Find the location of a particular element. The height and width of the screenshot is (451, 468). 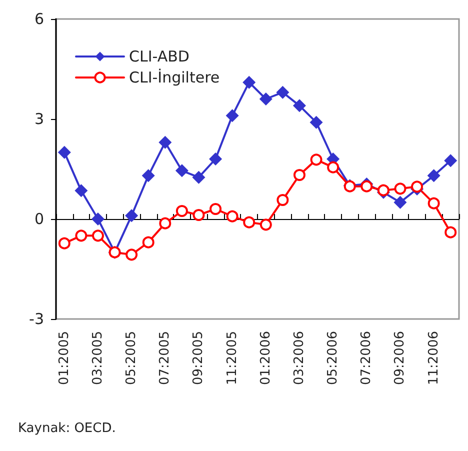

x-tick-label: 03:2006 is located at coordinates (299, 358).